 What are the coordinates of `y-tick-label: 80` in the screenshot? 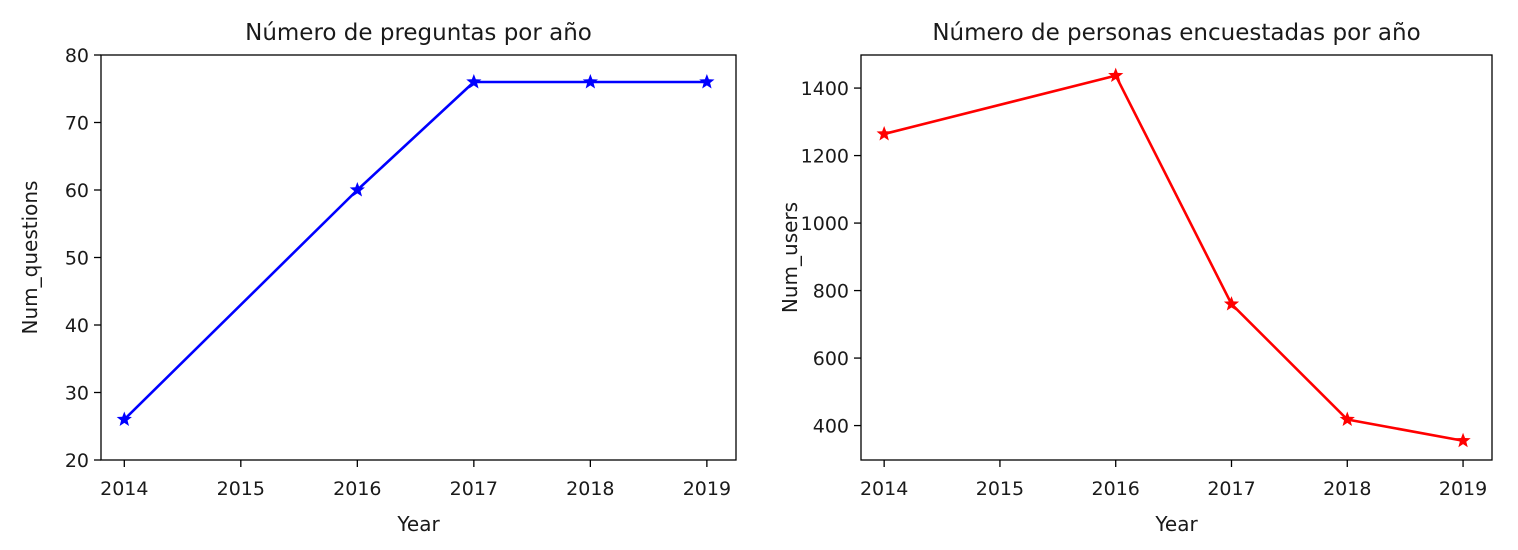 It's located at (77, 56).